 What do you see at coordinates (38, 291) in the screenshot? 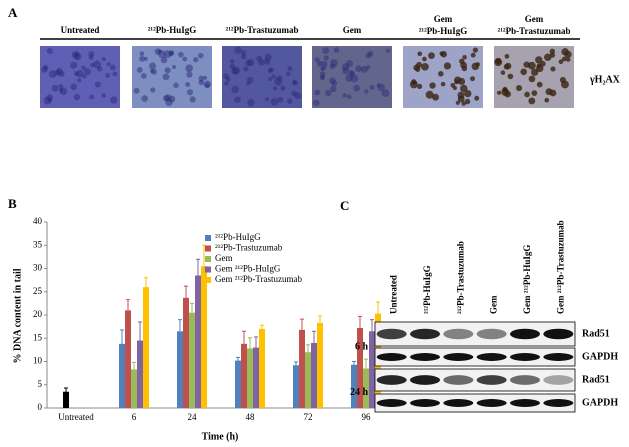
I see `y-tick-label: 25` at bounding box center [38, 291].